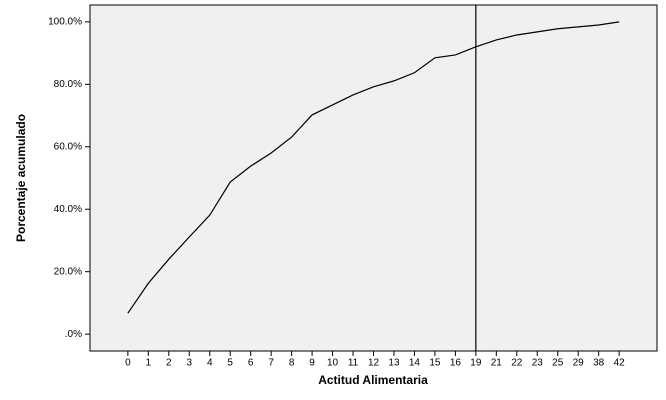 This screenshot has height=400, width=666. What do you see at coordinates (271, 363) in the screenshot?
I see `x-tick-label: 7` at bounding box center [271, 363].